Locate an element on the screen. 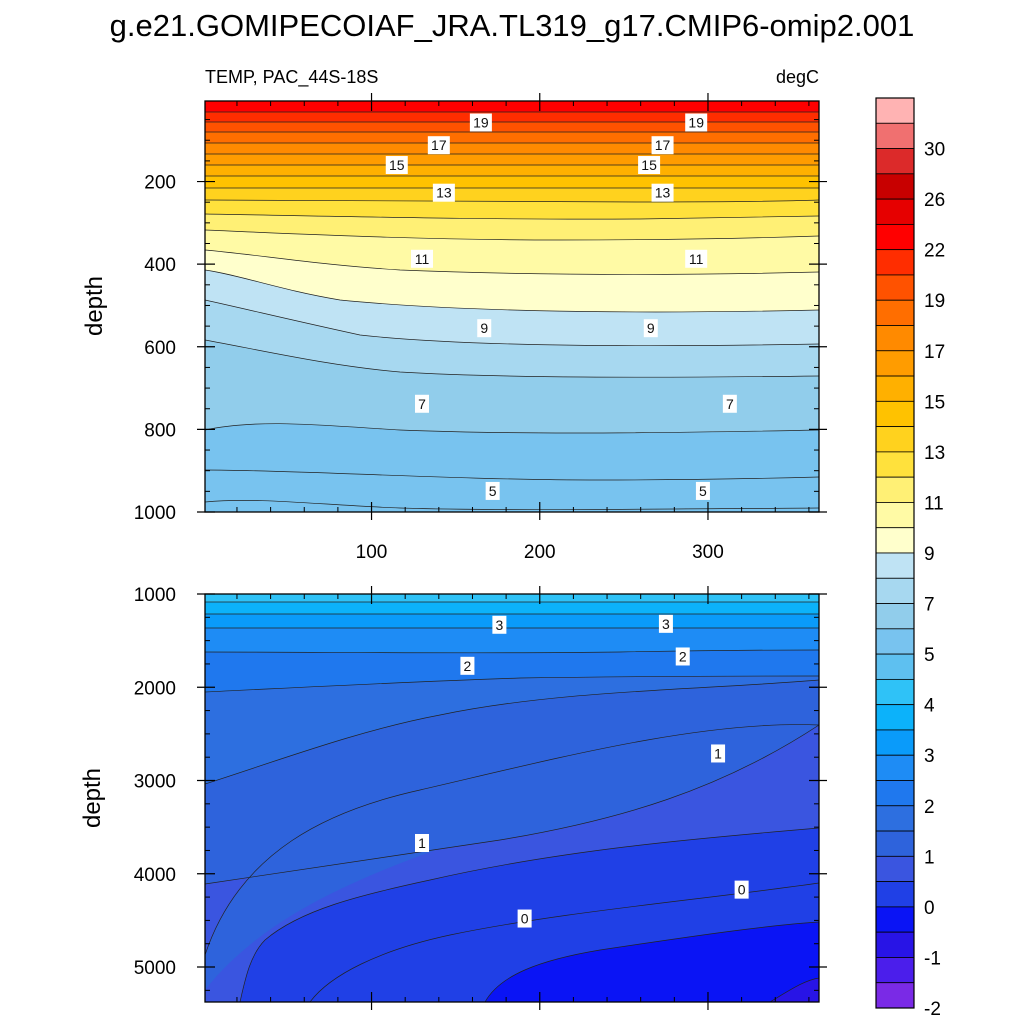  colorbar-label: 19 is located at coordinates (934, 301).